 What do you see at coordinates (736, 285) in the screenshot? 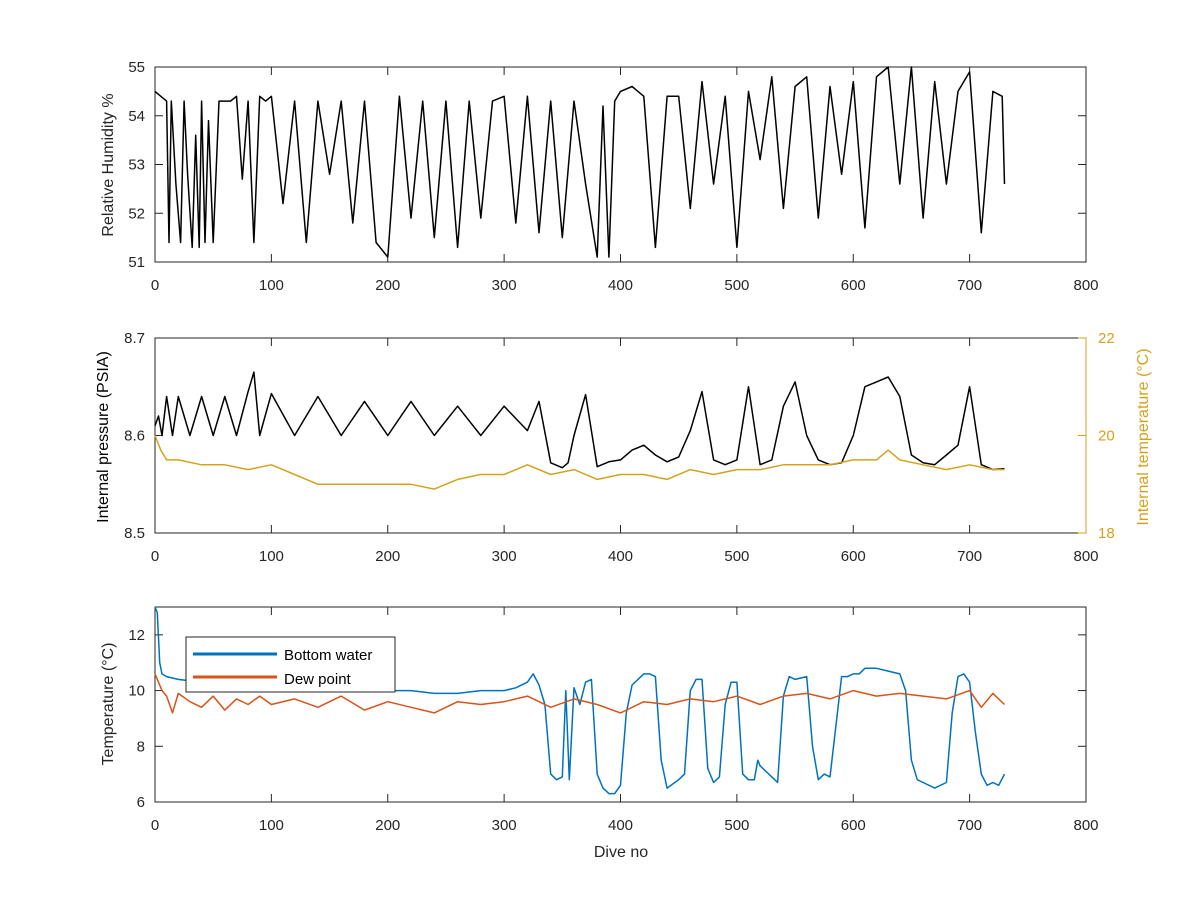
I see `humidity-x-tick-label: 500` at bounding box center [736, 285].